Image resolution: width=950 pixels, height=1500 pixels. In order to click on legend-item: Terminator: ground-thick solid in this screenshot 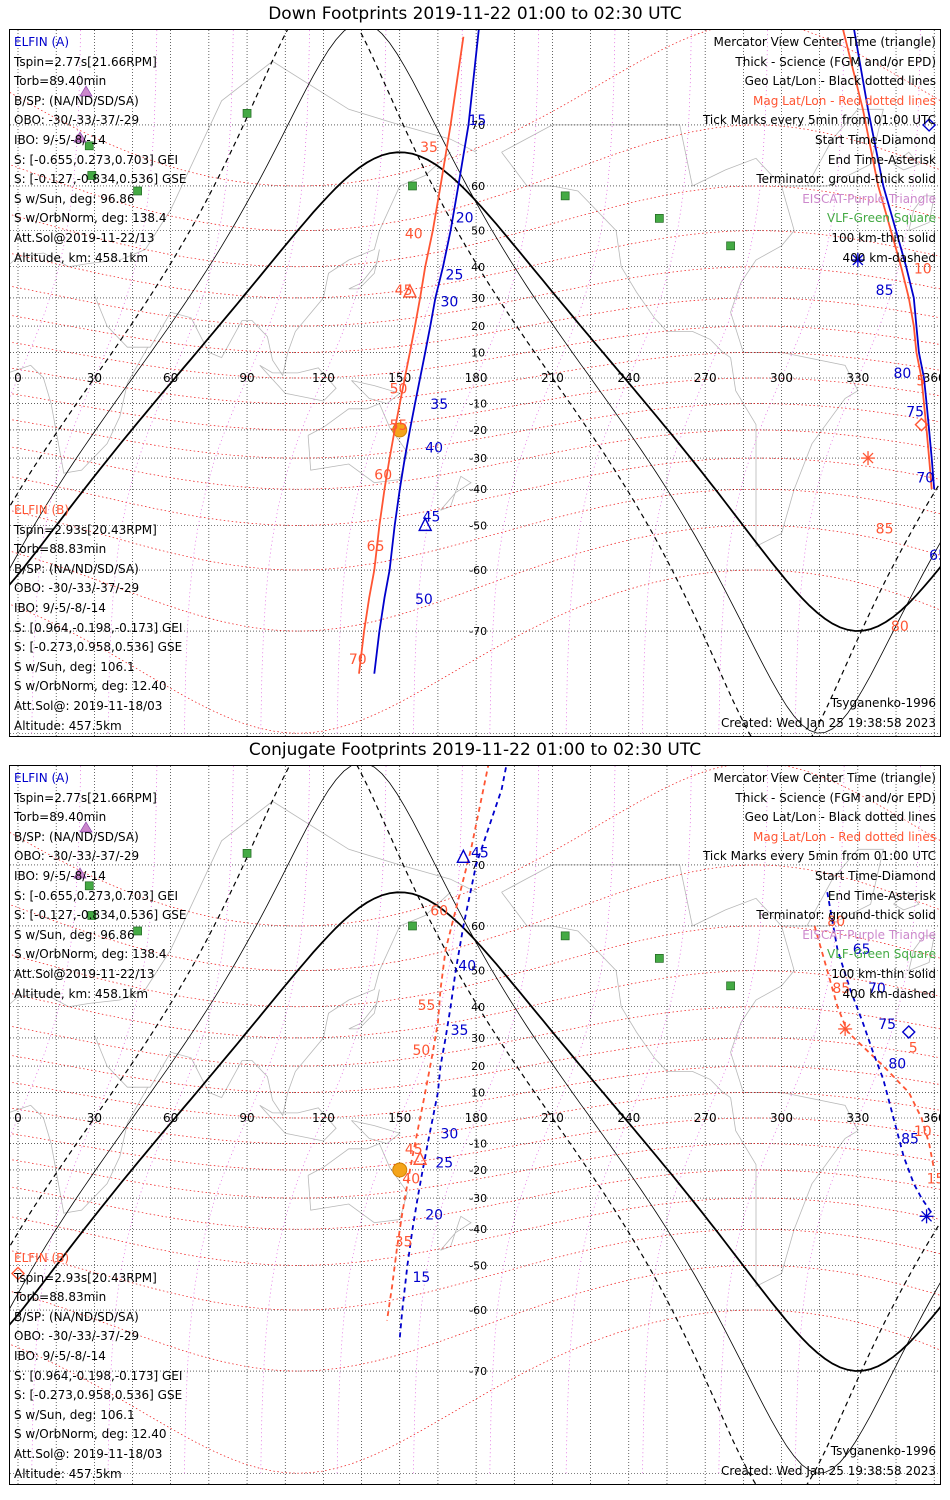, I will do `click(846, 179)`.